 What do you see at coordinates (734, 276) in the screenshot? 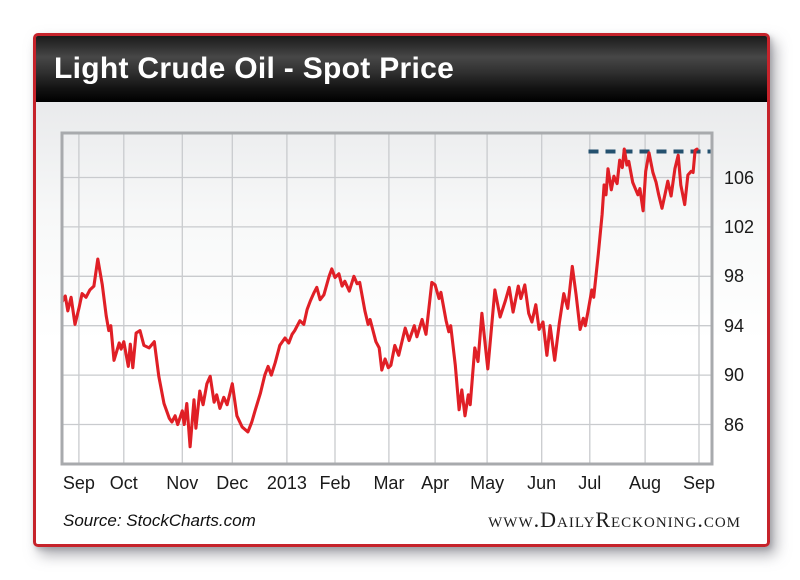
I see `y-tick-label: 98` at bounding box center [734, 276].